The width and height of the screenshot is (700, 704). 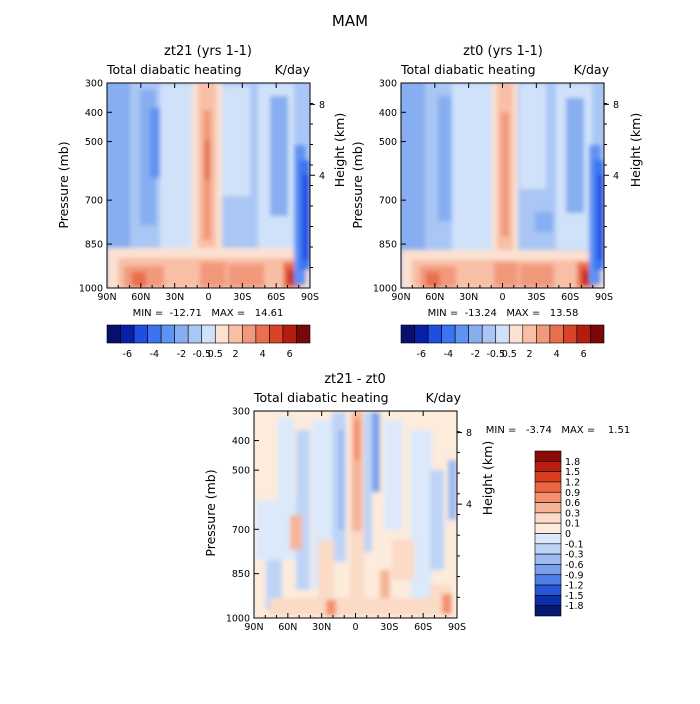 I want to click on colorbar-label: 0.6, so click(x=572, y=503).